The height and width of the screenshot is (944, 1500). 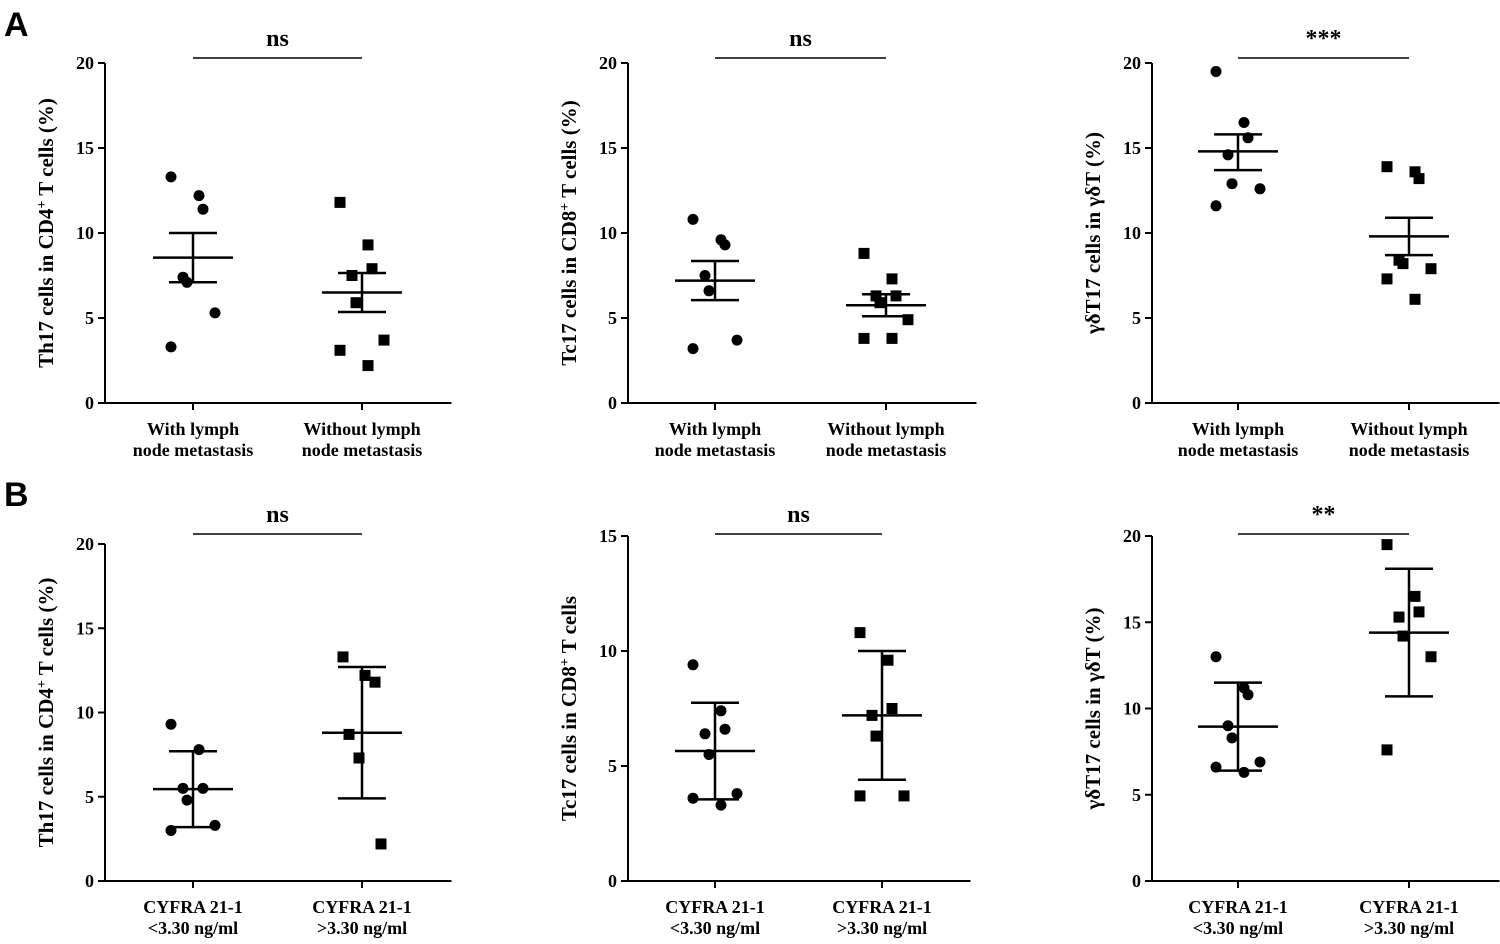 I want to click on significance-label: ***, so click(x=1324, y=39).